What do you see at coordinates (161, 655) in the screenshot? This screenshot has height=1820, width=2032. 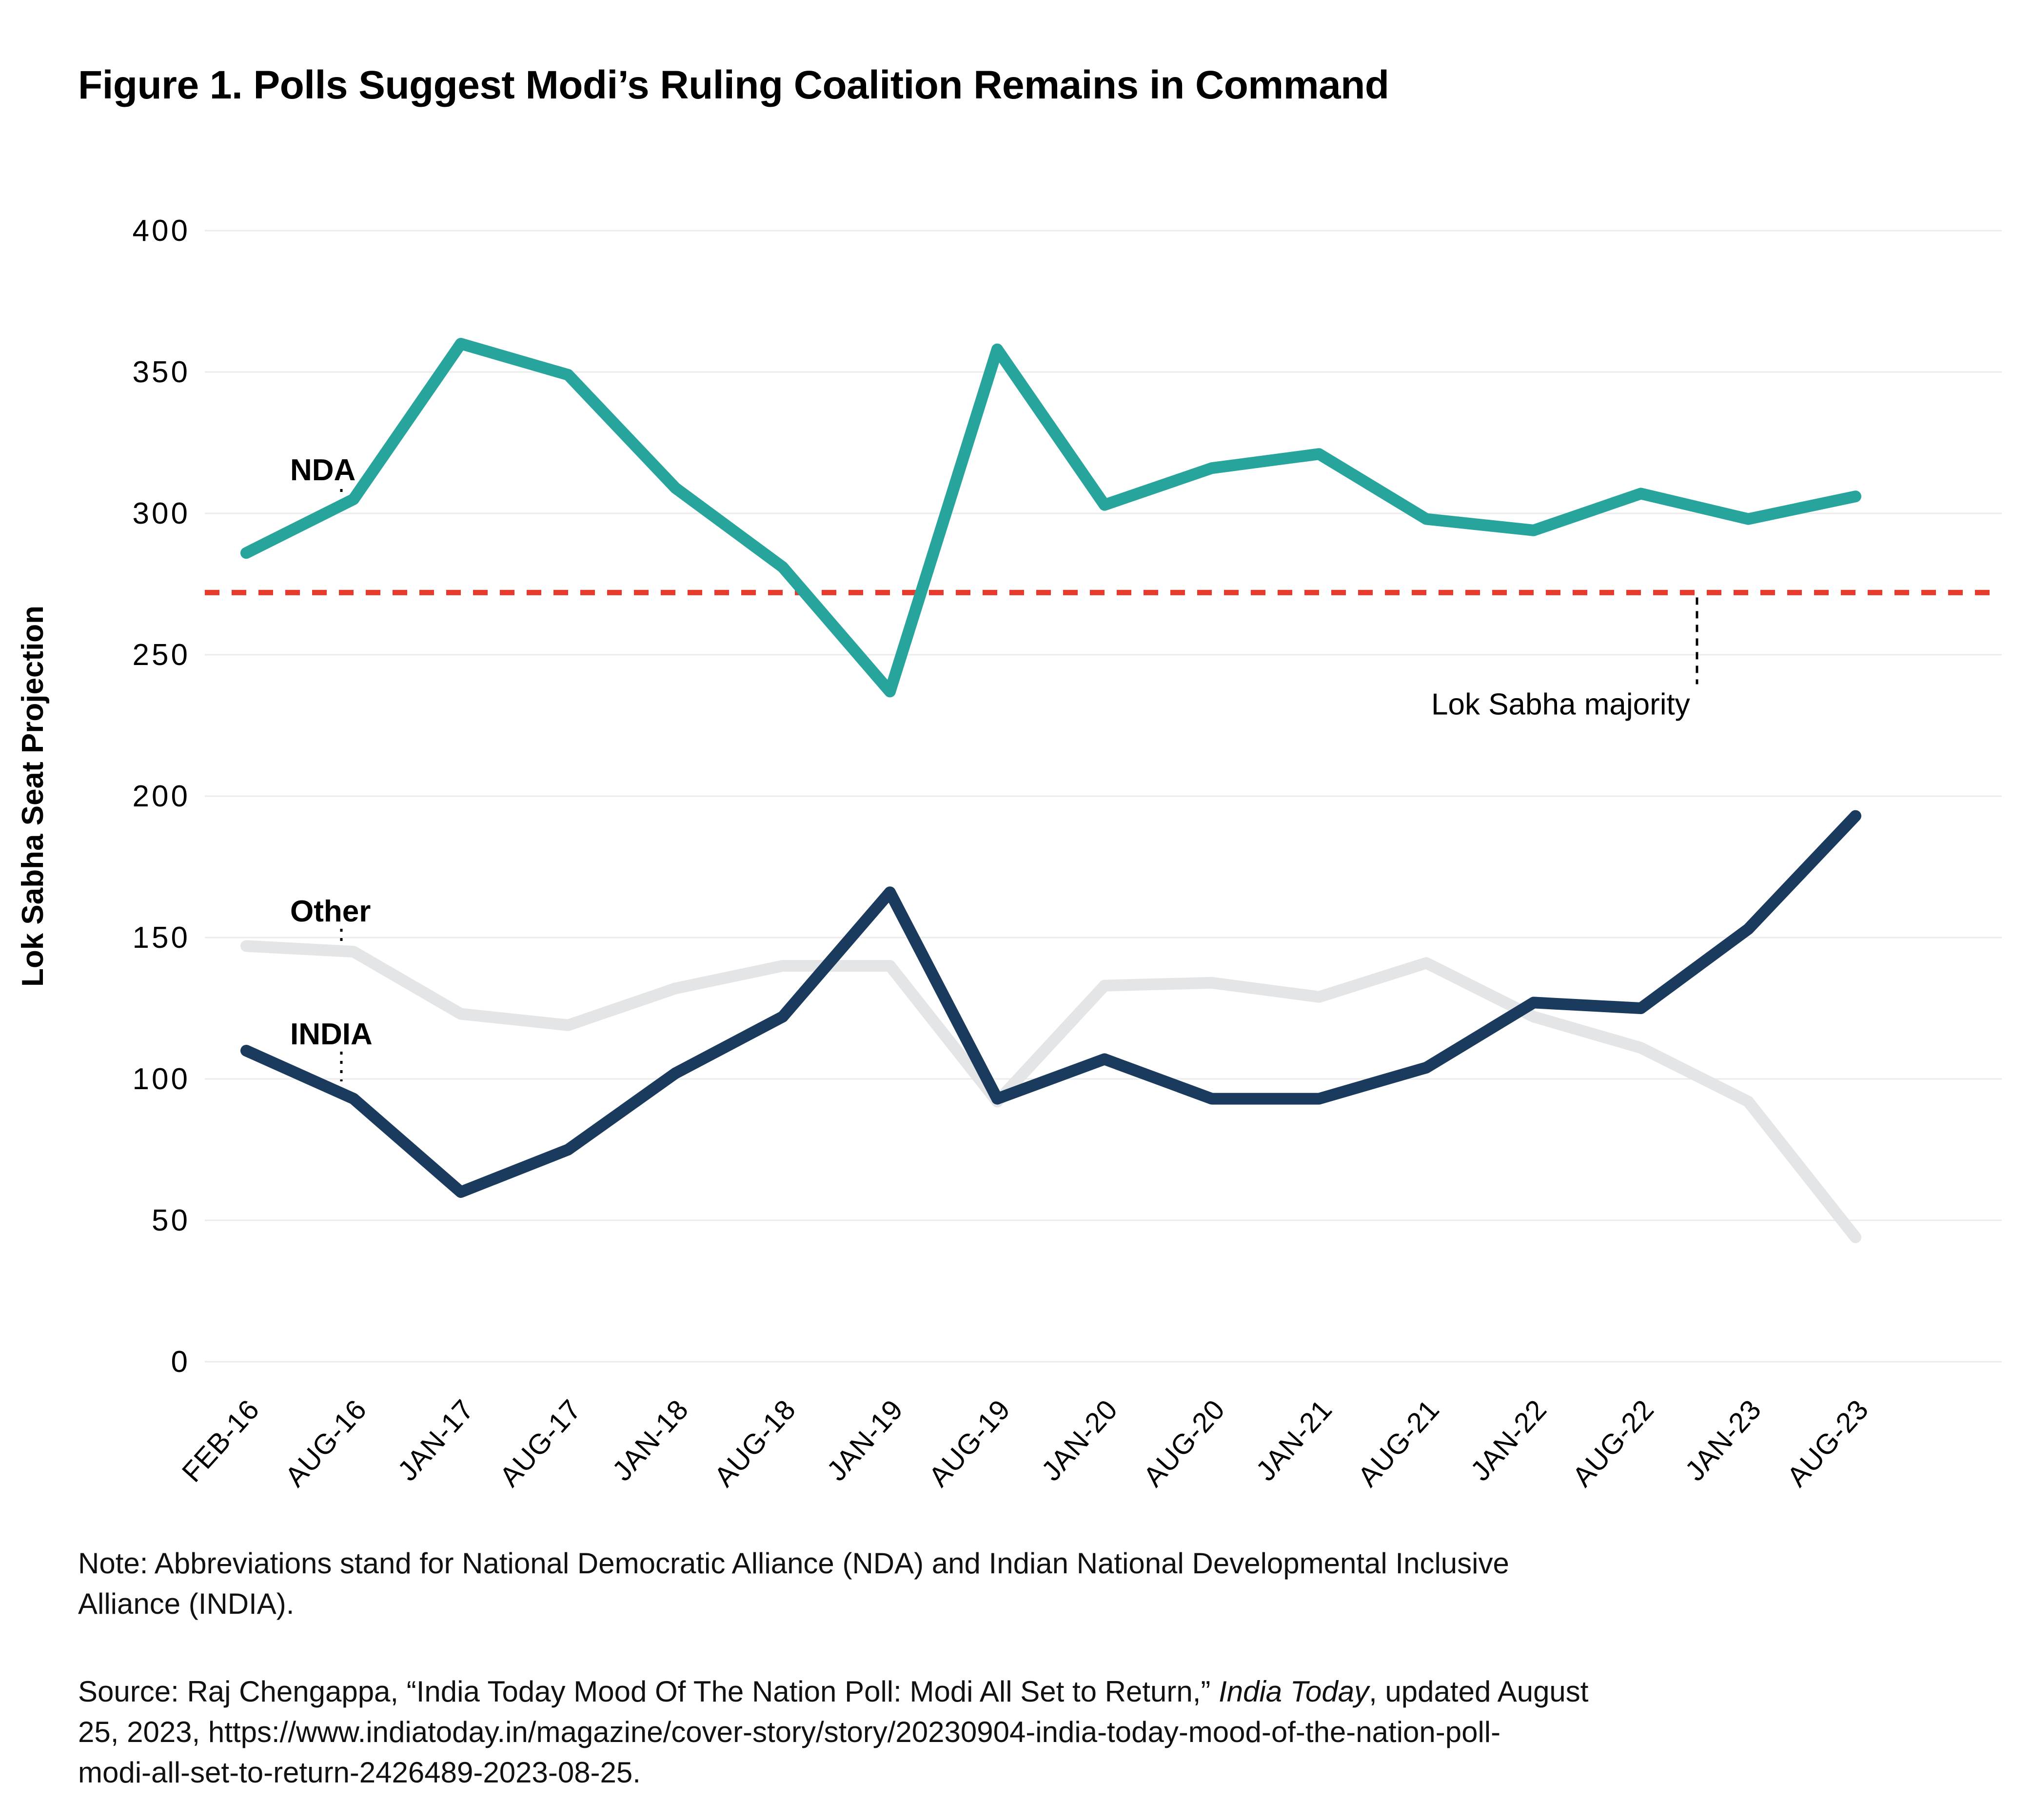 I see `y-axis-tick-label: 250` at bounding box center [161, 655].